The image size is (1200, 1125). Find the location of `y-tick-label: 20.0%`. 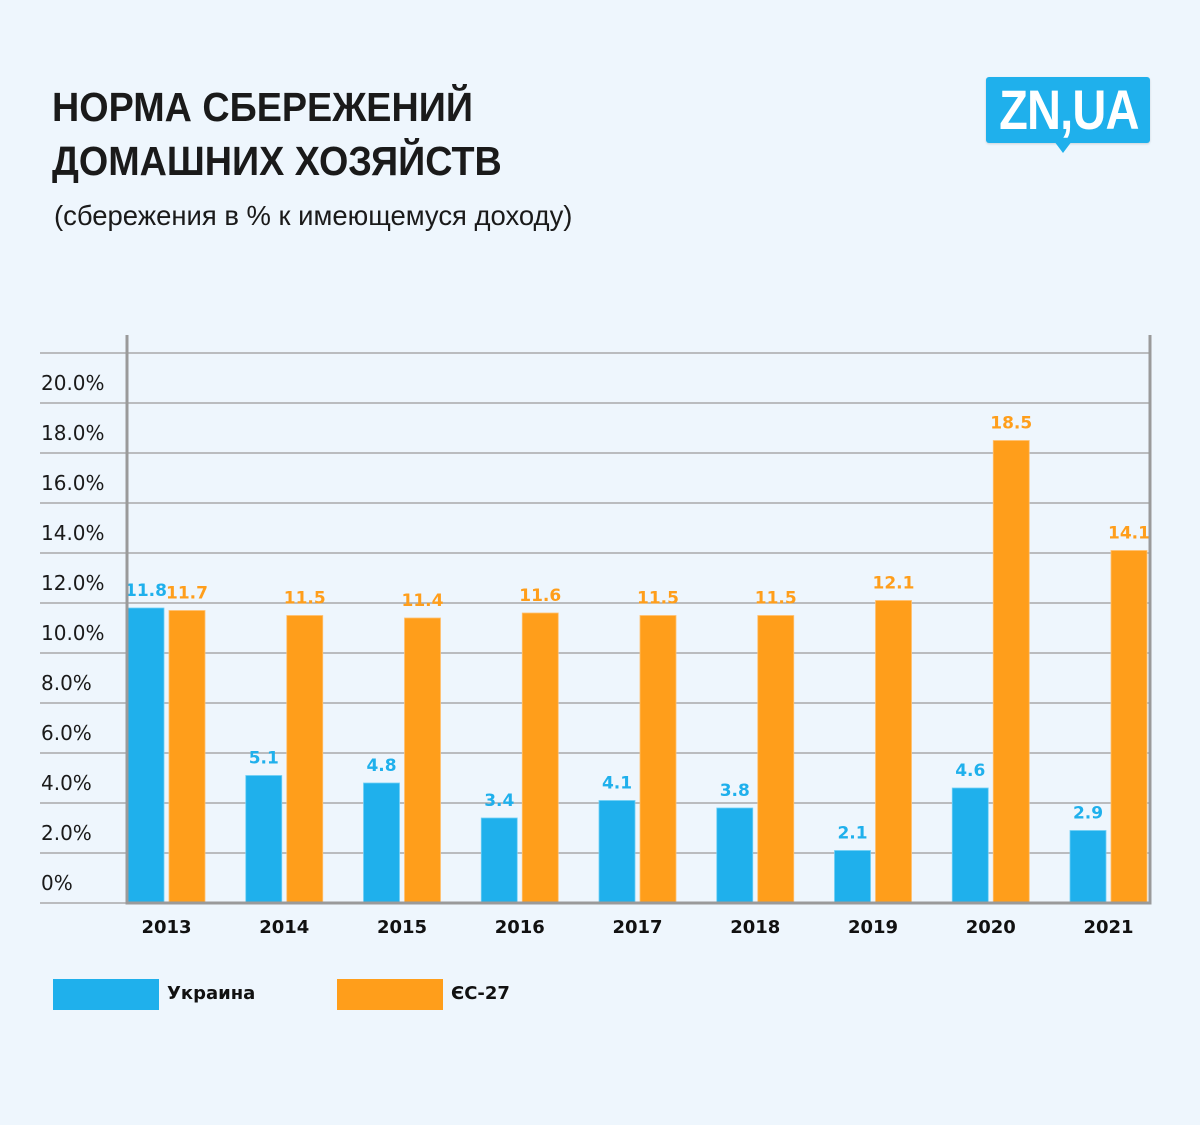

y-tick-label: 20.0% is located at coordinates (73, 383).